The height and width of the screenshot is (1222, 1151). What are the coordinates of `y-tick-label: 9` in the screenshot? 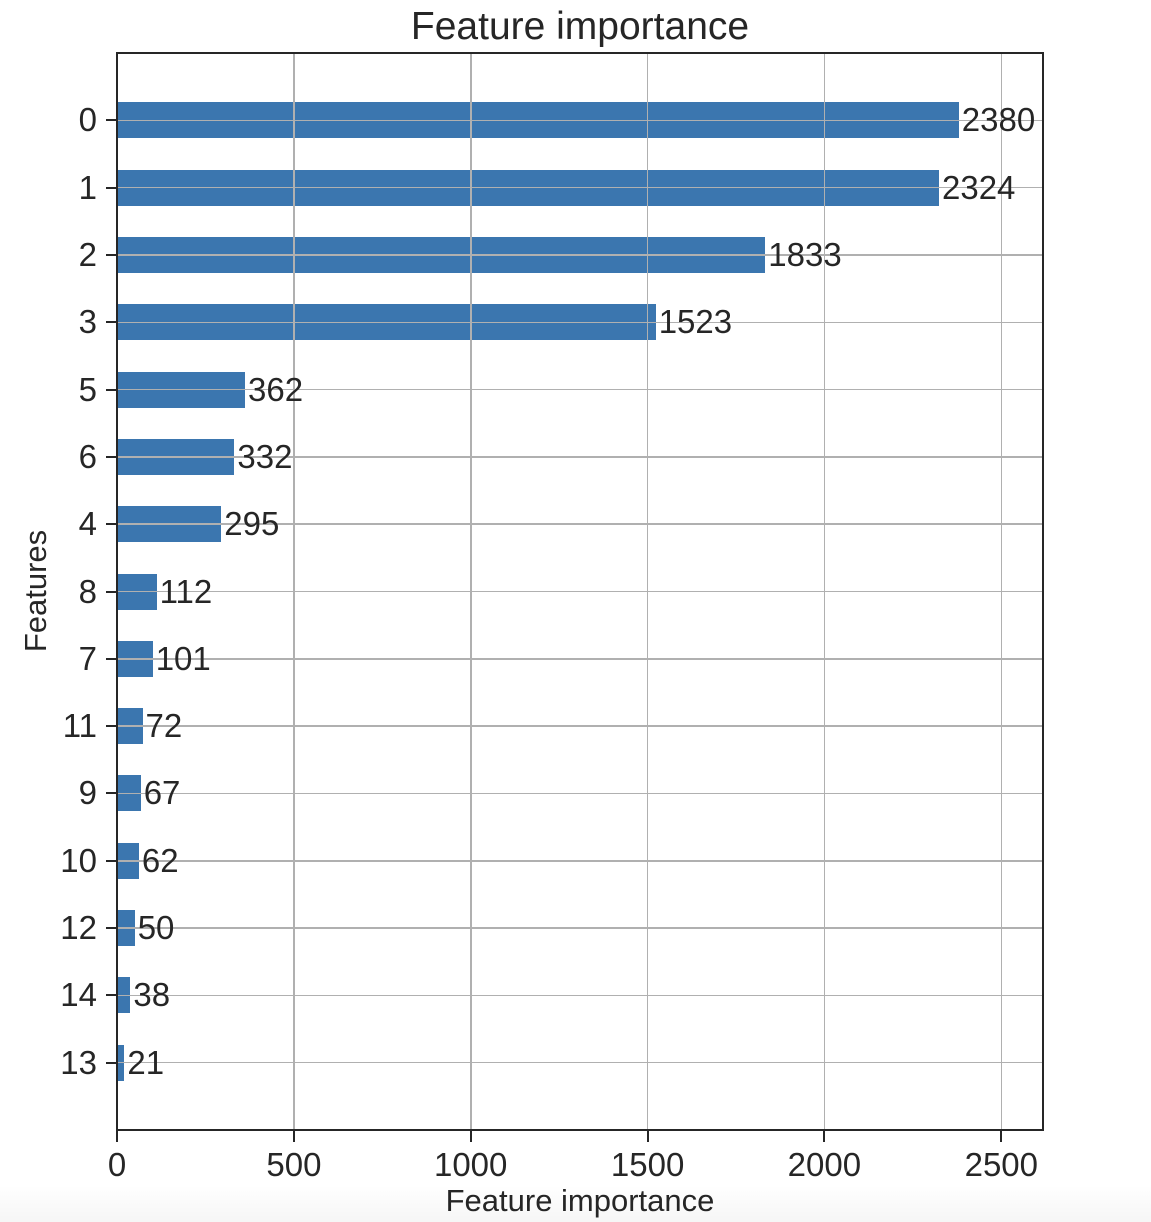 It's located at (87, 793).